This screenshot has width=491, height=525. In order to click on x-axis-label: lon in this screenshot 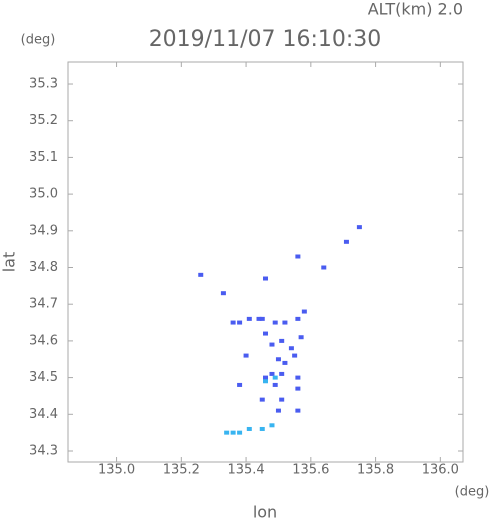, I will do `click(265, 512)`.